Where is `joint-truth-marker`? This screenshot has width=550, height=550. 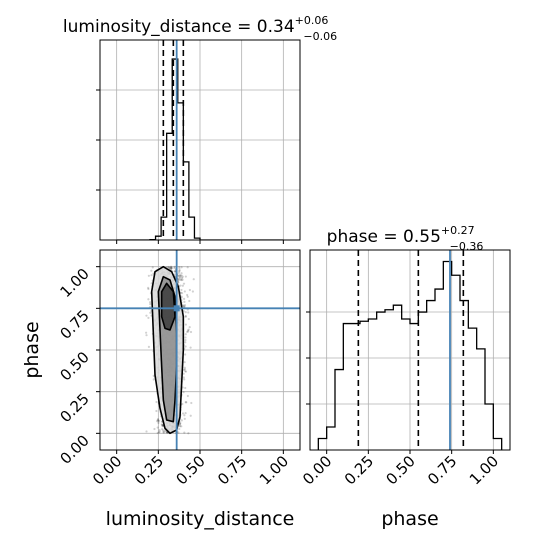
joint-truth-marker is located at coordinates (176, 308).